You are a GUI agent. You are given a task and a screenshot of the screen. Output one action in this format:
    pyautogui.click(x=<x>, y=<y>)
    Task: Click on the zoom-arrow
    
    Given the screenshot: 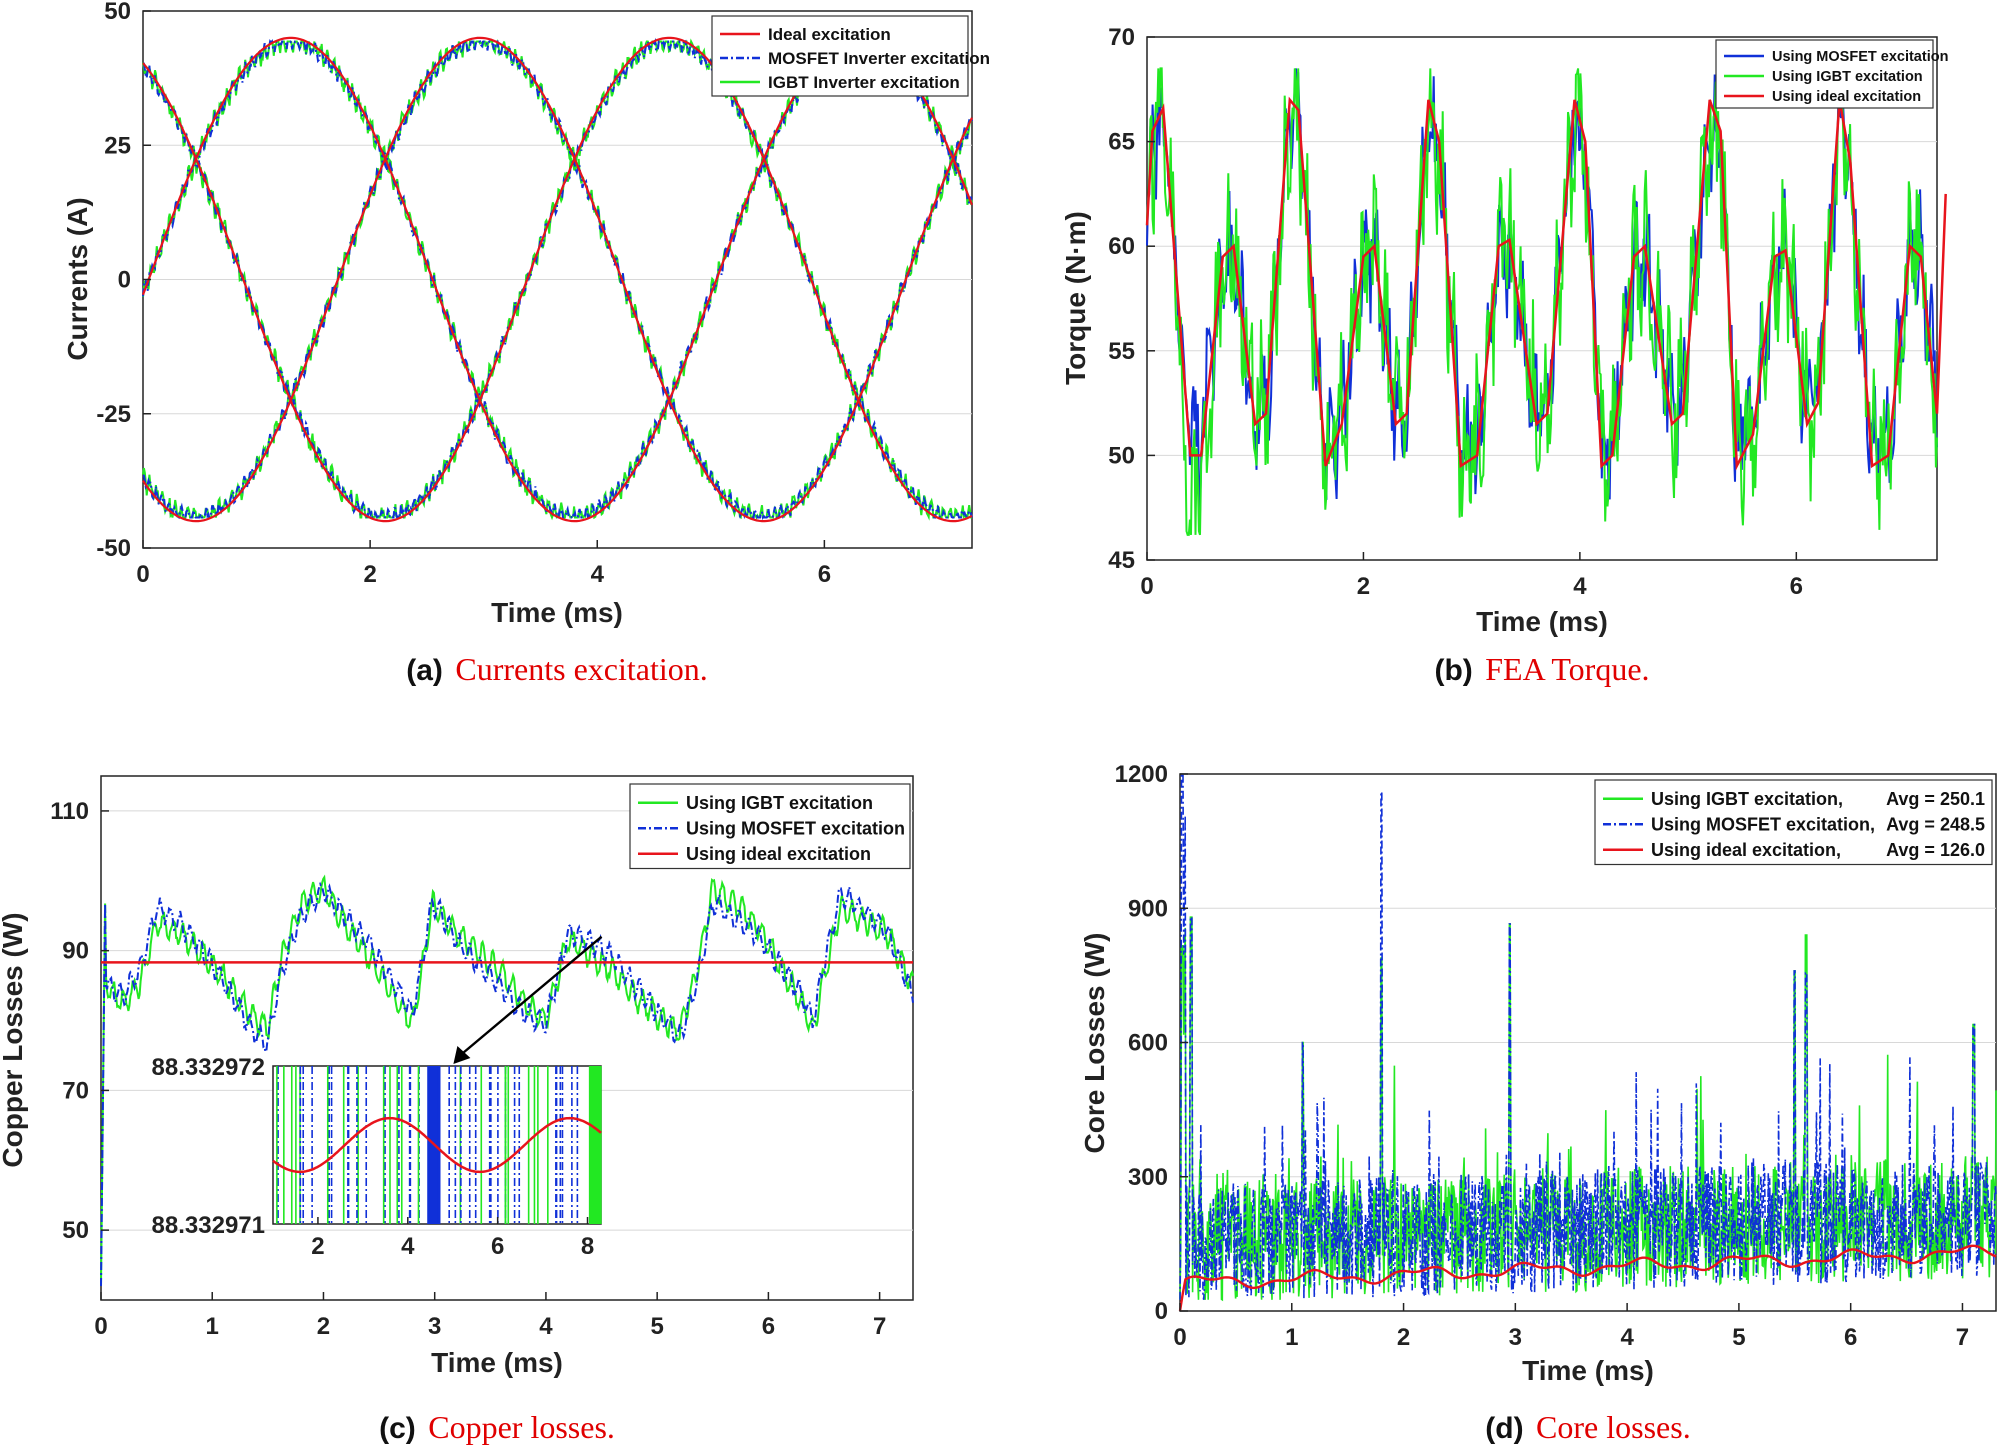 What is the action you would take?
    pyautogui.click(x=528, y=999)
    